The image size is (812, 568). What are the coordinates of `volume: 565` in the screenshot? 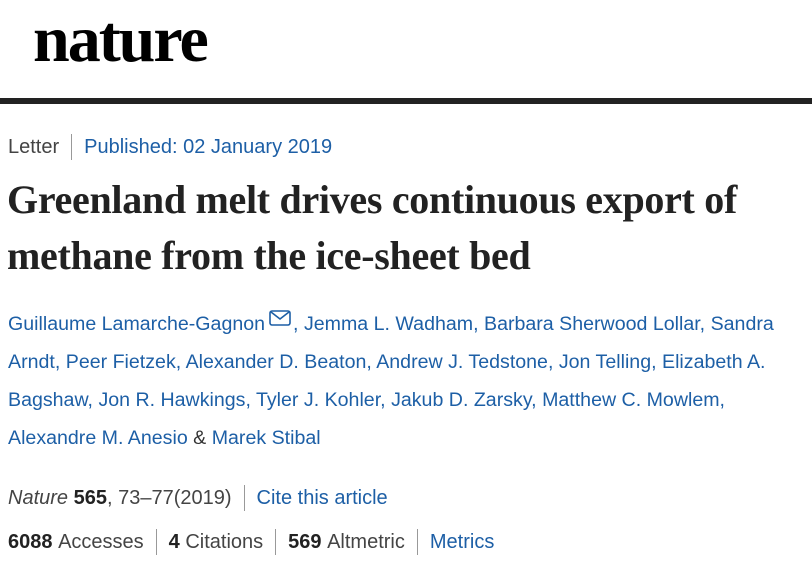 It's located at (90, 497).